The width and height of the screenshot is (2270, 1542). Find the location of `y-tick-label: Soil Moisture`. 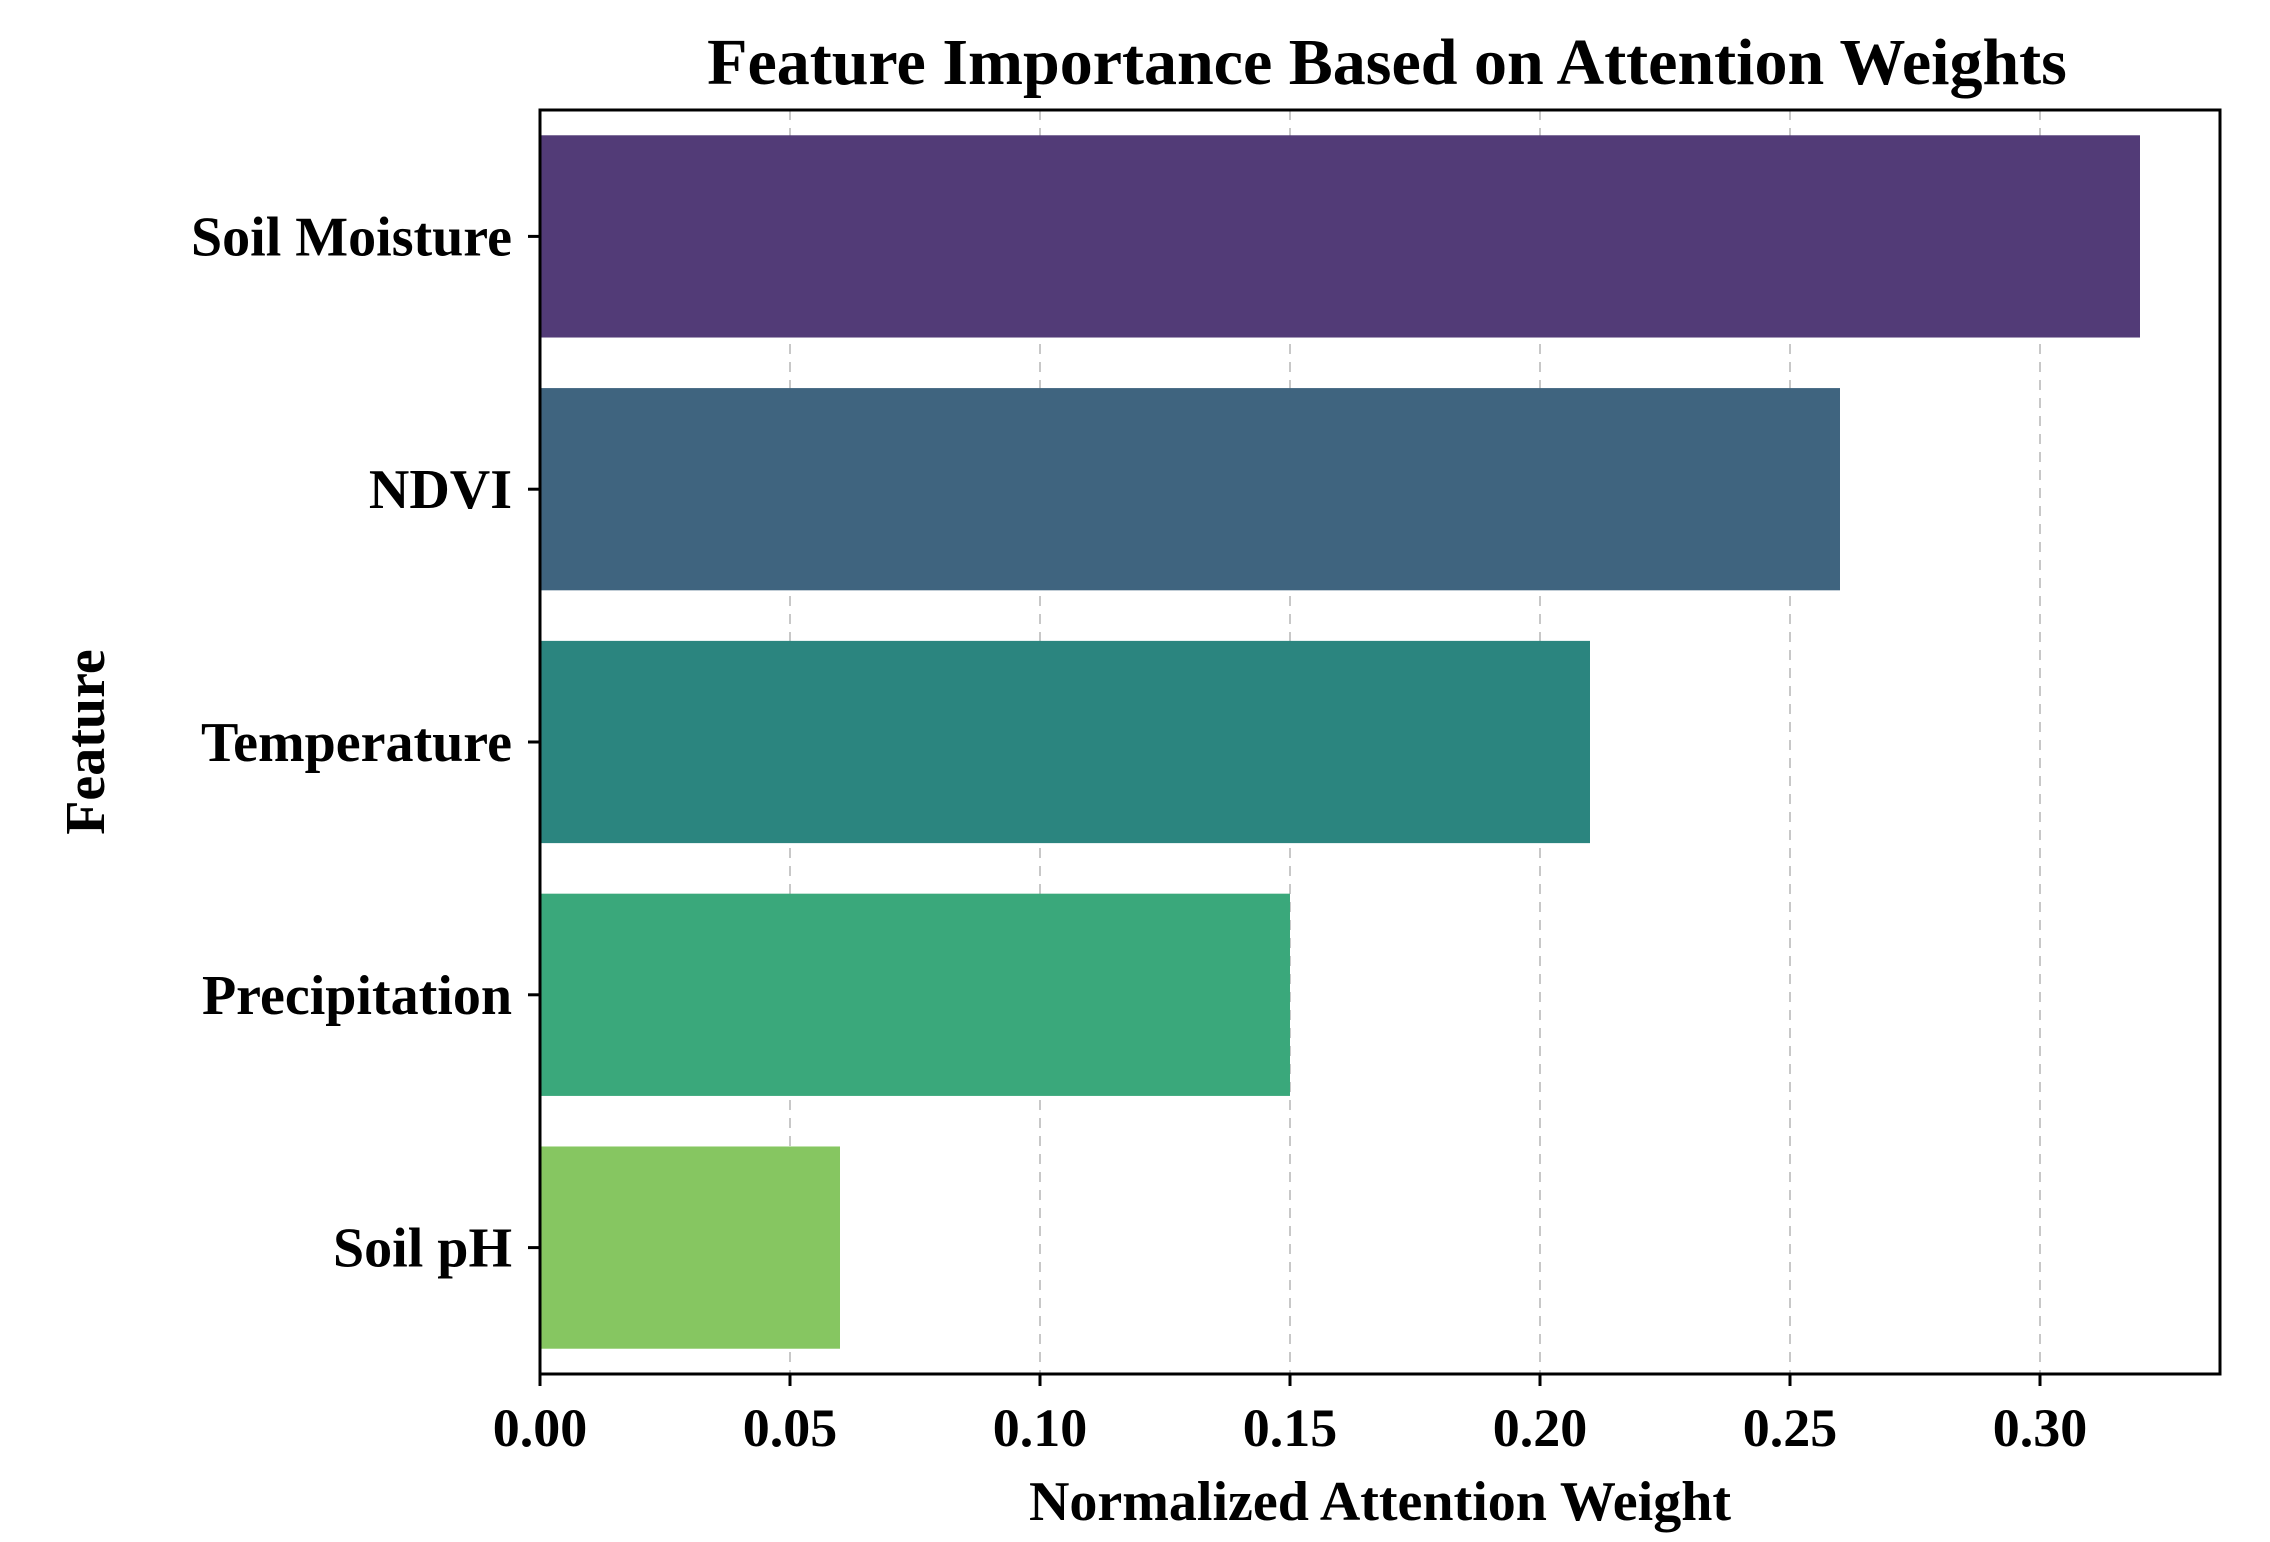

y-tick-label: Soil Moisture is located at coordinates (351, 237).